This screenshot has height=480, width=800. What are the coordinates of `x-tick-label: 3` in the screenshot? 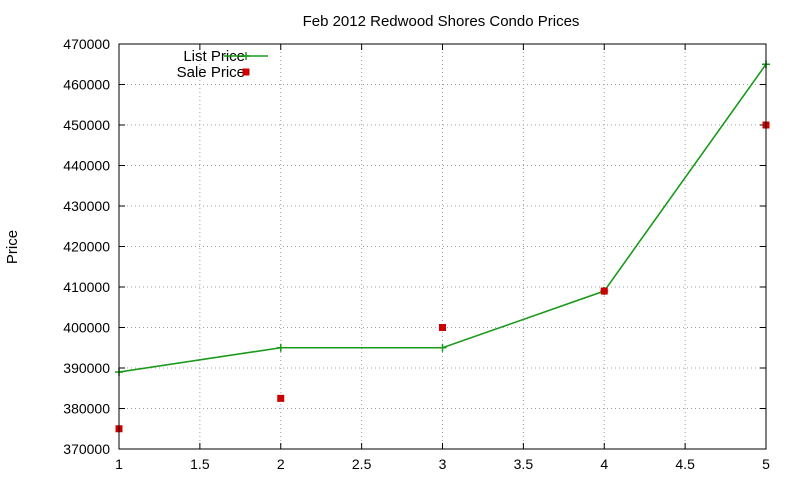 It's located at (443, 464).